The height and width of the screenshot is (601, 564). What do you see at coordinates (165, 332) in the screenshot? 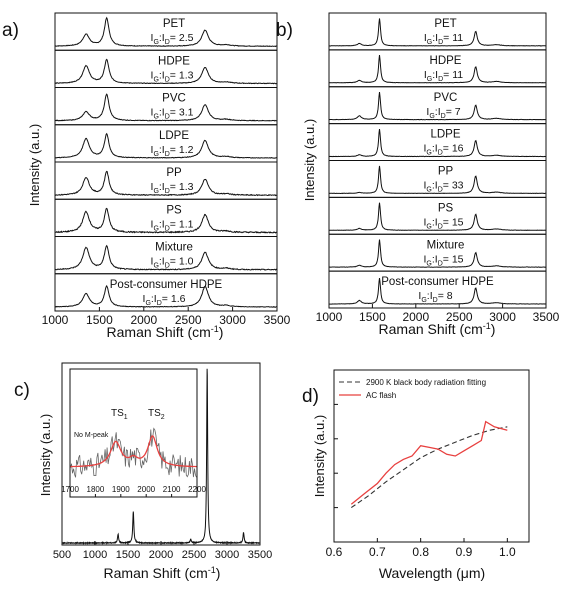
I see `panel-a-x-axis-label: Raman Shift (cm-1)` at bounding box center [165, 332].